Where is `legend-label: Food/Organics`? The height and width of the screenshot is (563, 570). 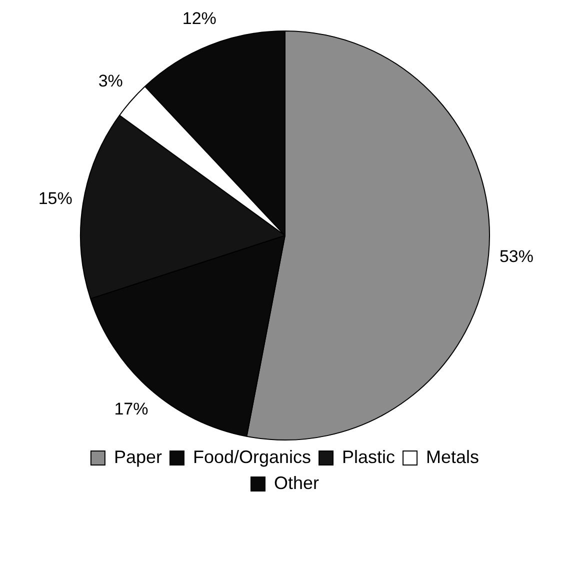 legend-label: Food/Organics is located at coordinates (252, 456).